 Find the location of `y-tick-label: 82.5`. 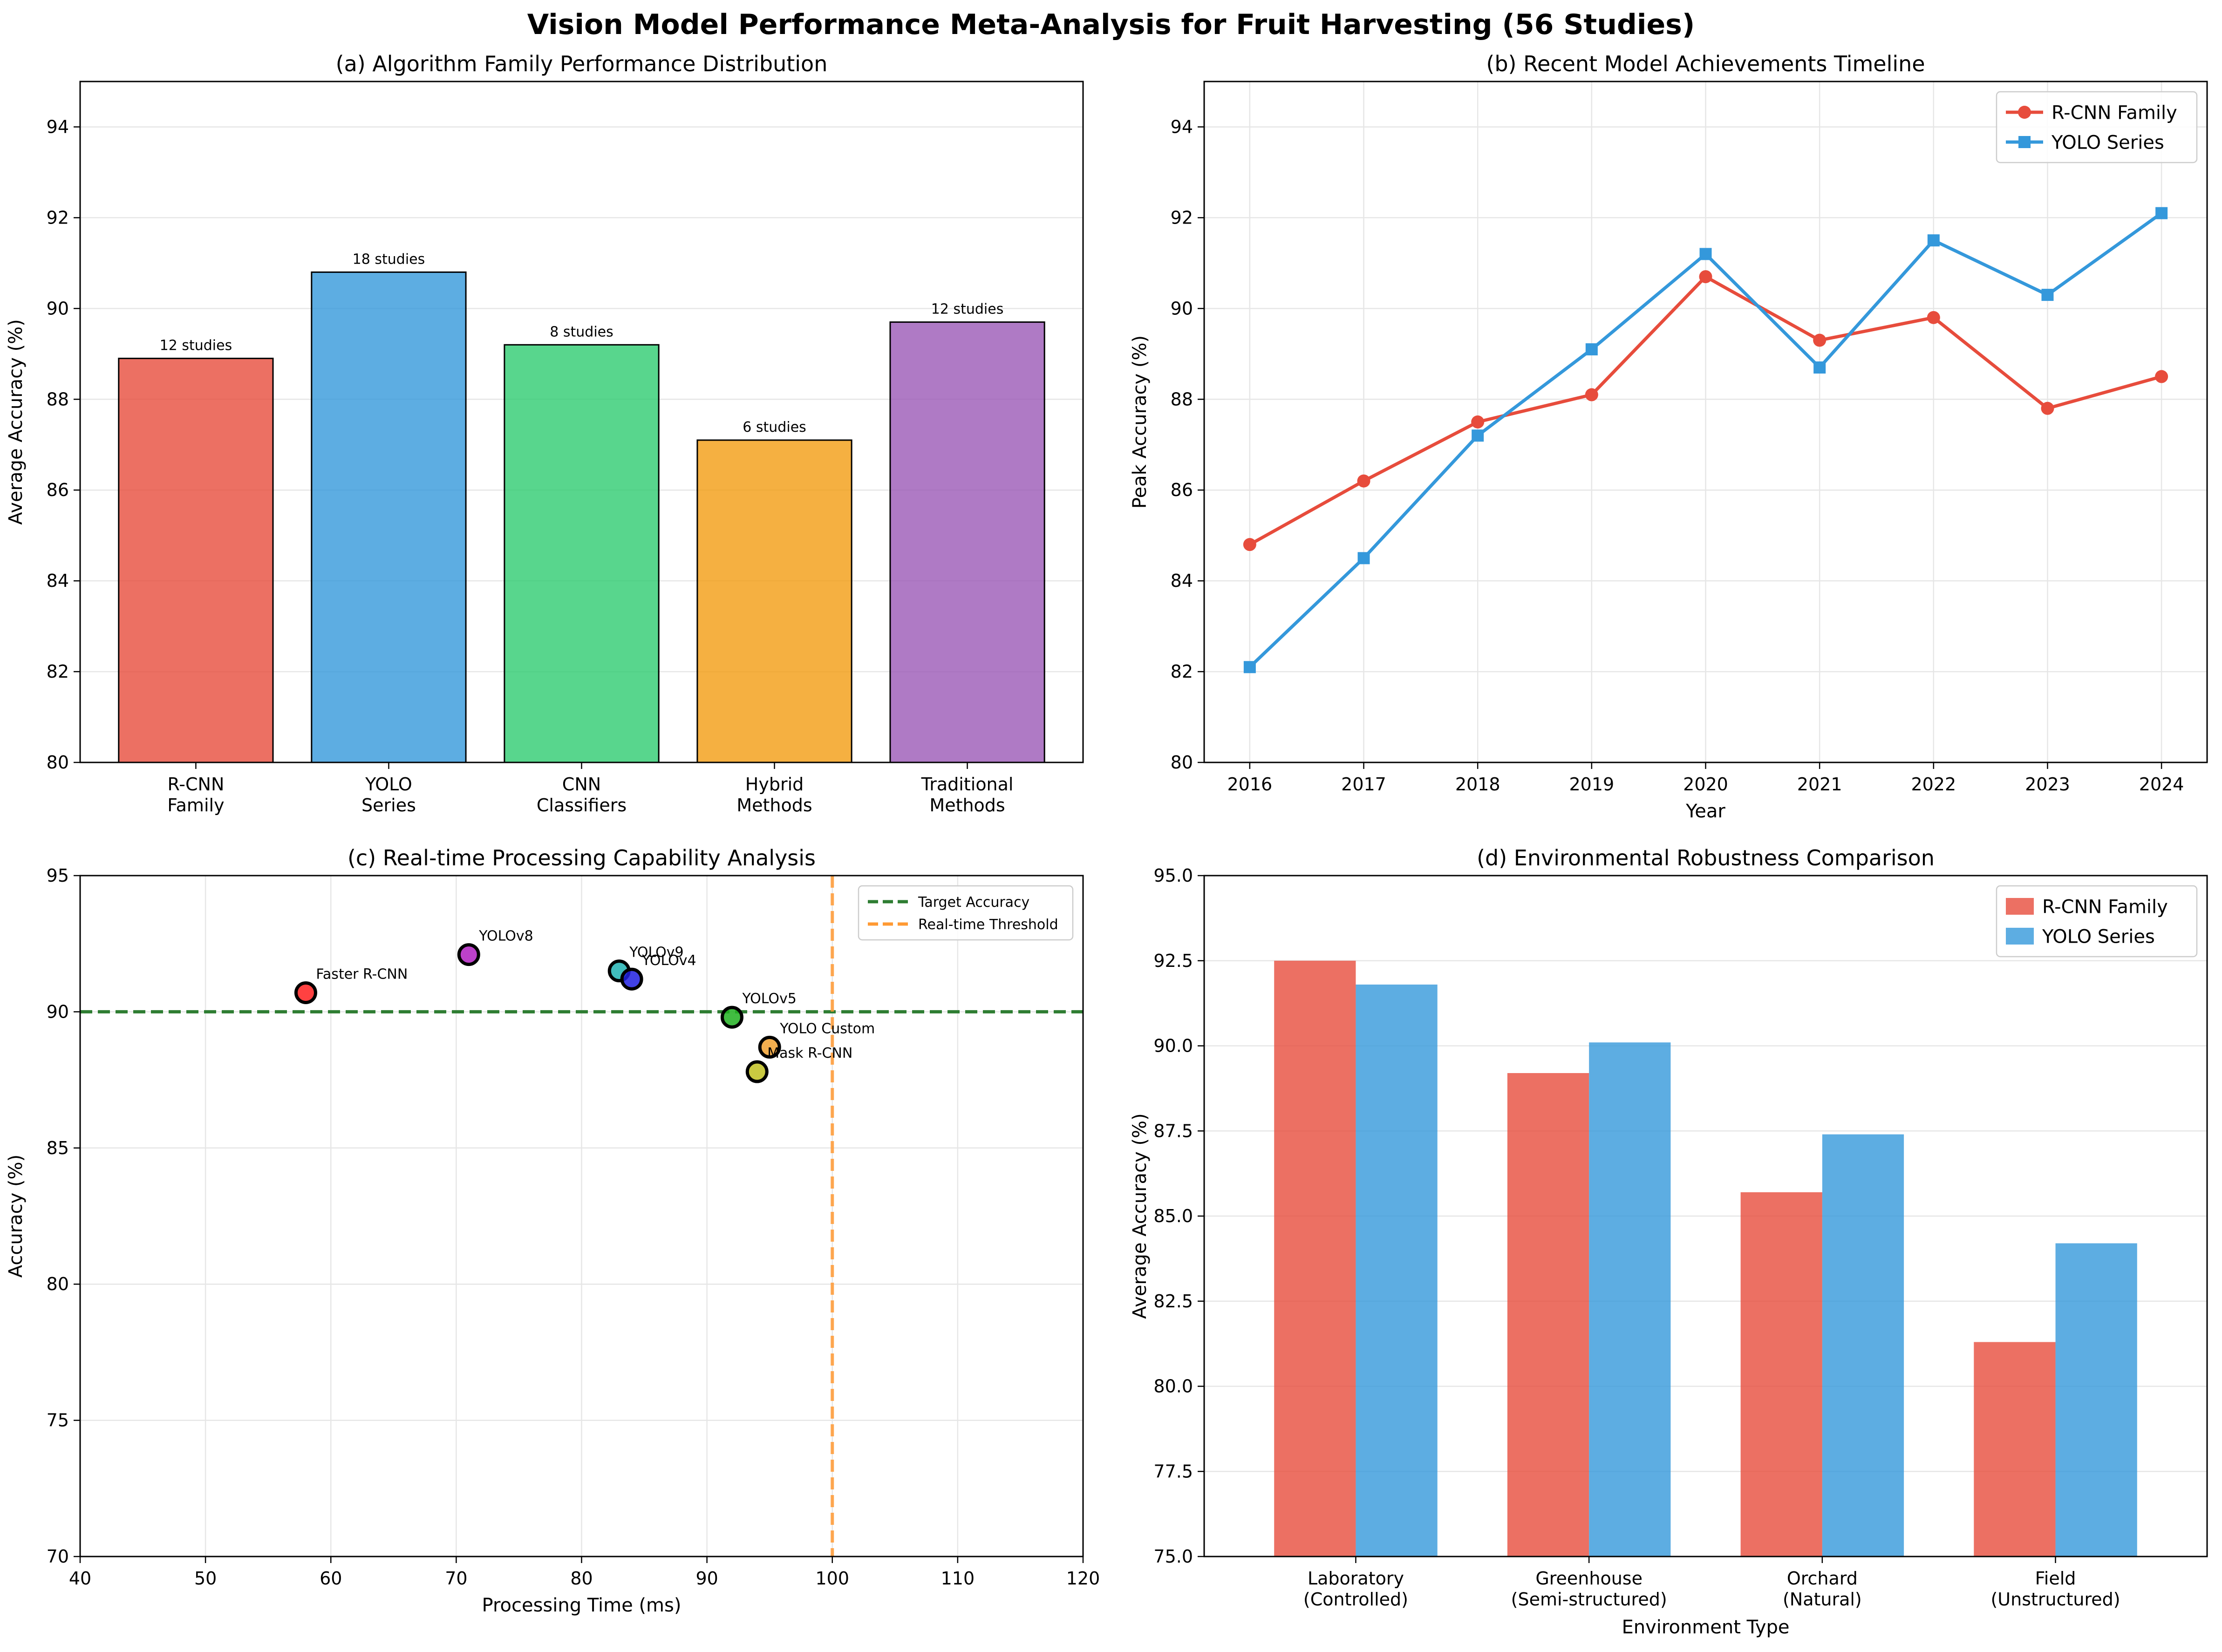

y-tick-label: 82.5 is located at coordinates (1173, 1301).